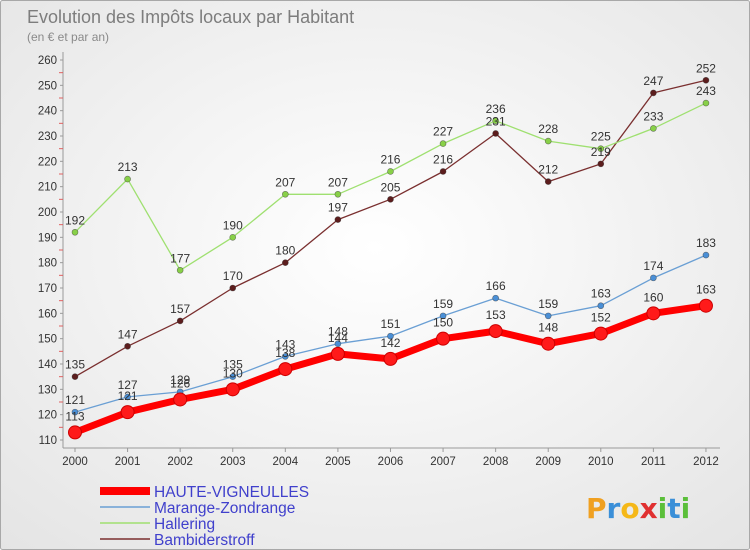 The width and height of the screenshot is (750, 550). What do you see at coordinates (68, 37) in the screenshot?
I see `chart-subtitle: (en € et par an)` at bounding box center [68, 37].